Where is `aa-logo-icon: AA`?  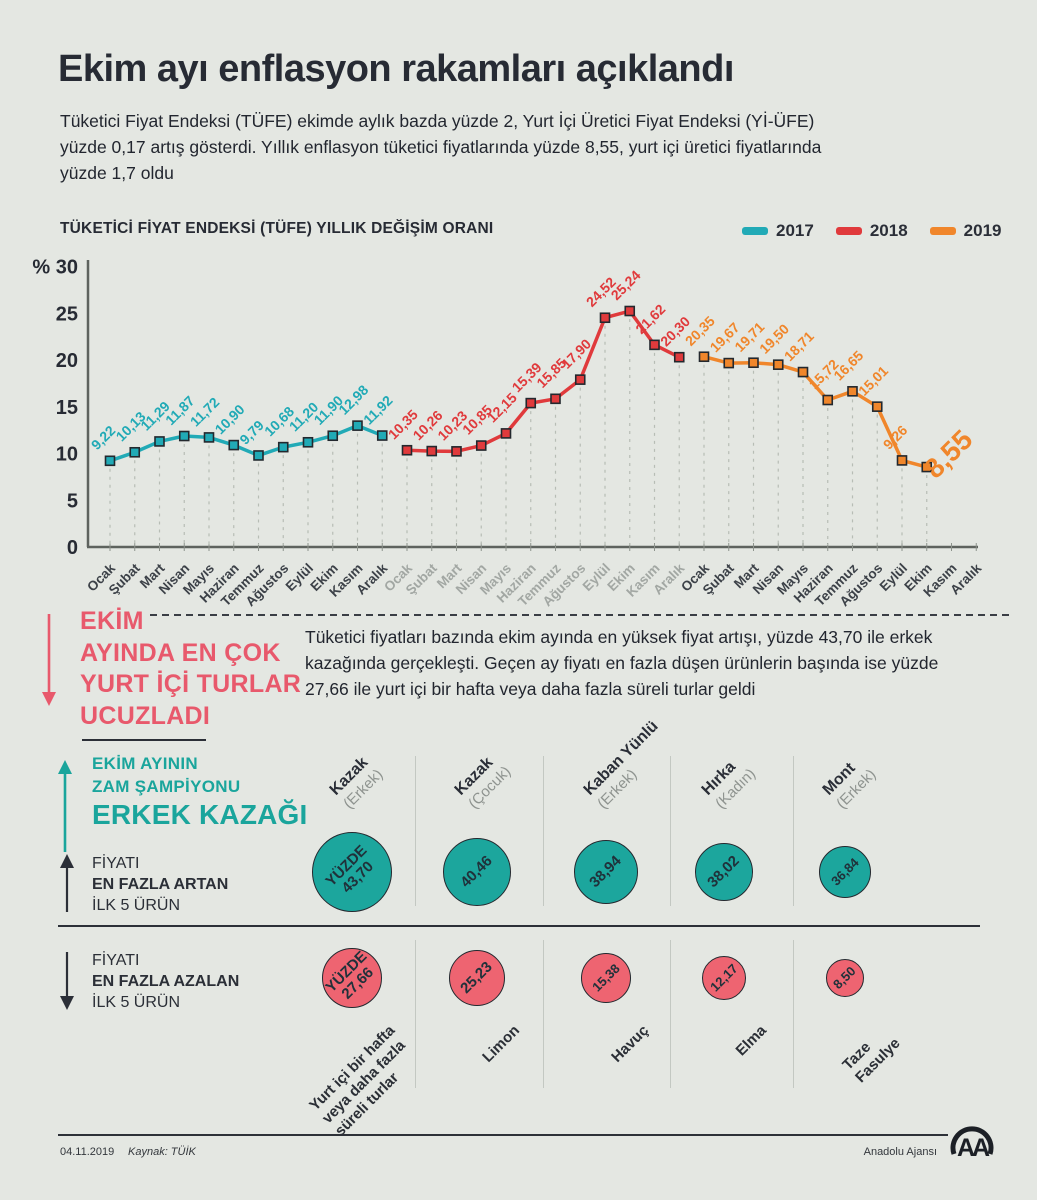
aa-logo-icon: AA is located at coordinates (972, 1143).